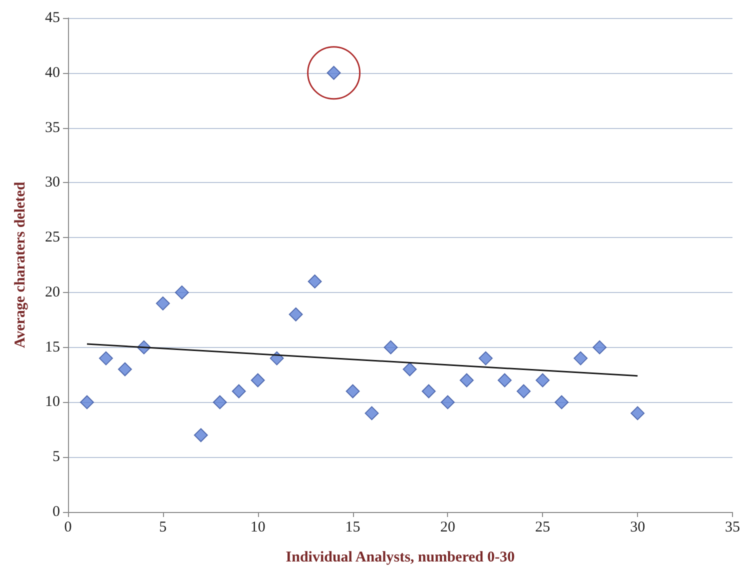 This screenshot has width=743, height=576. What do you see at coordinates (542, 528) in the screenshot?
I see `x-tick-label: 25` at bounding box center [542, 528].